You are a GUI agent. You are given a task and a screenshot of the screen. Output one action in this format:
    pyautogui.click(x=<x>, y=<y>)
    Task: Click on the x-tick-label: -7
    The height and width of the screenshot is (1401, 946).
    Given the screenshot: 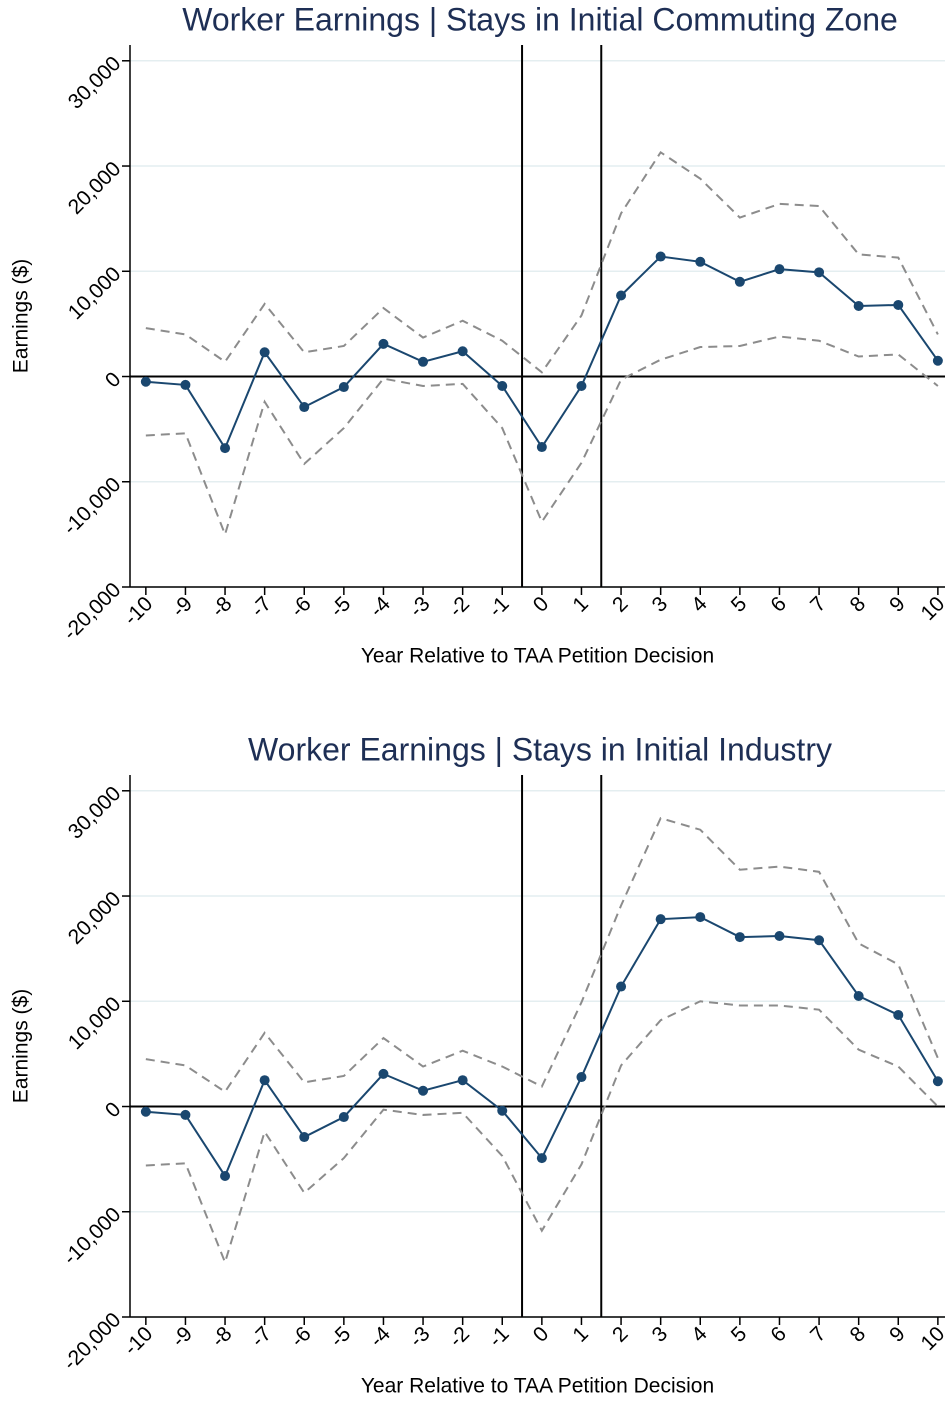 What is the action you would take?
    pyautogui.click(x=261, y=606)
    